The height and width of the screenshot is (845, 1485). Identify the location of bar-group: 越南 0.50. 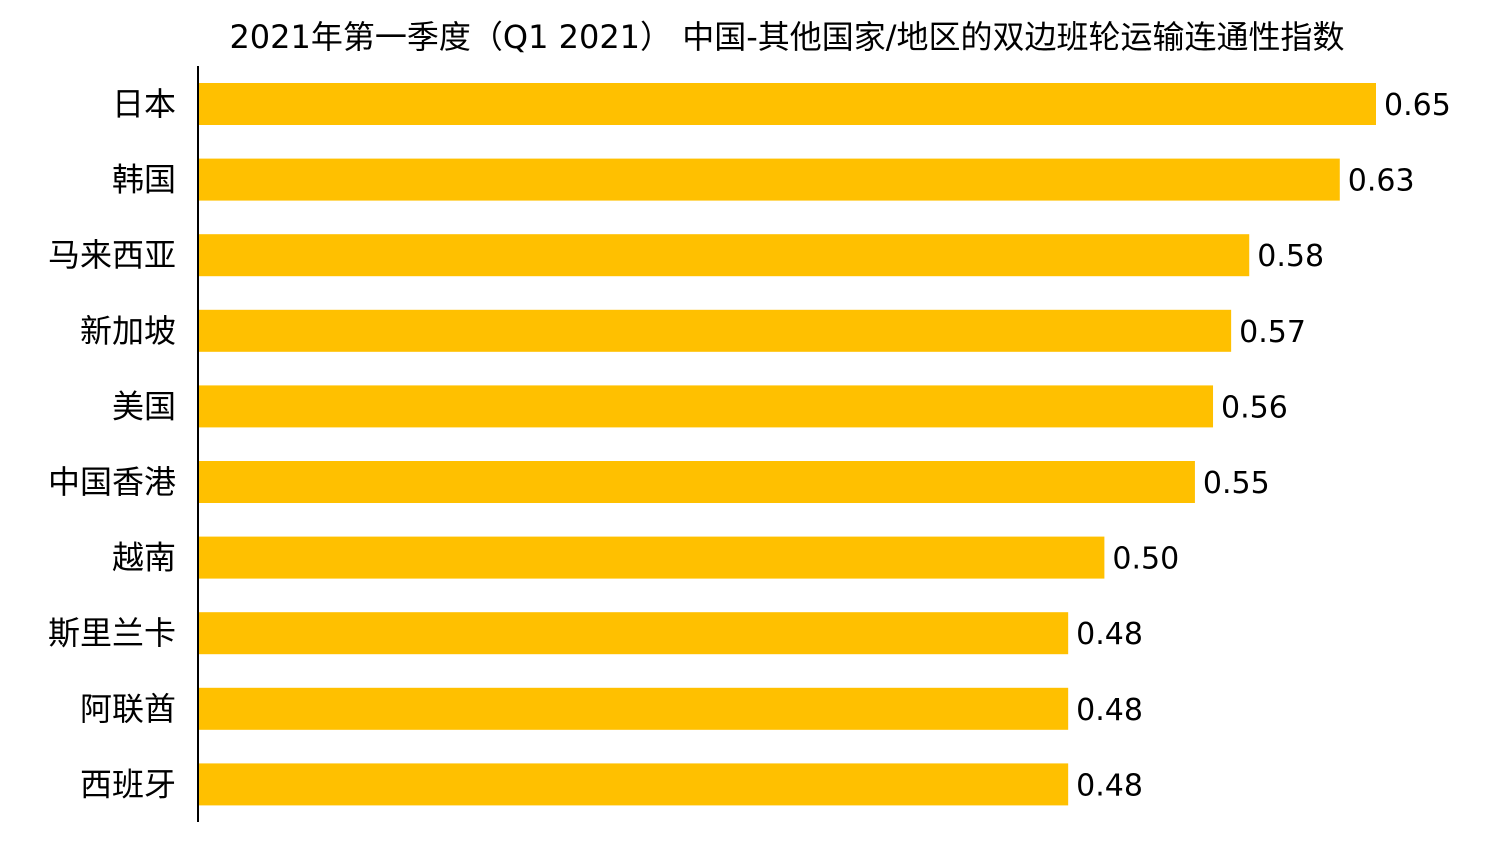
(645, 557).